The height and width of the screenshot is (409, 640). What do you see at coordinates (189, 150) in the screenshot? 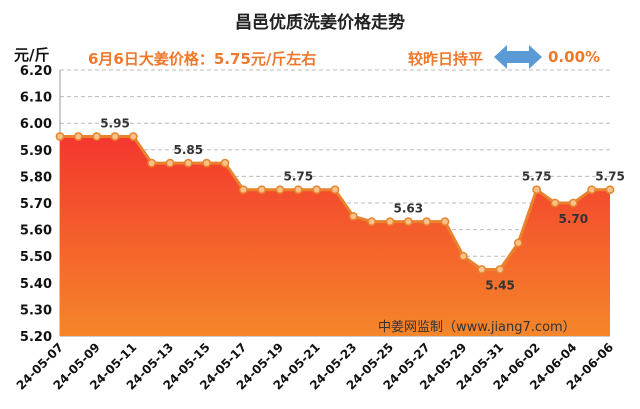
I see `data-label: 5.85` at bounding box center [189, 150].